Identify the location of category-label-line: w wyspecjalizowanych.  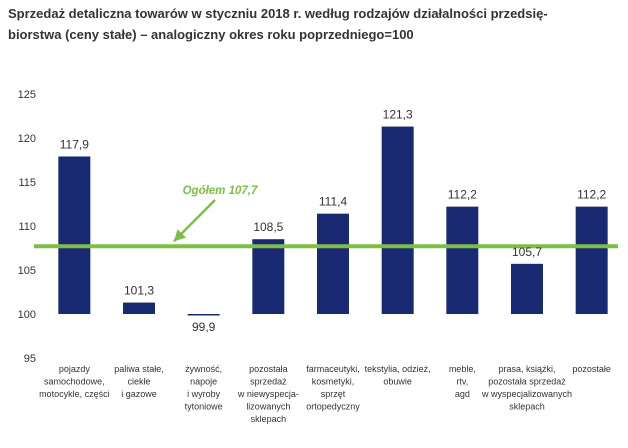
(526, 394).